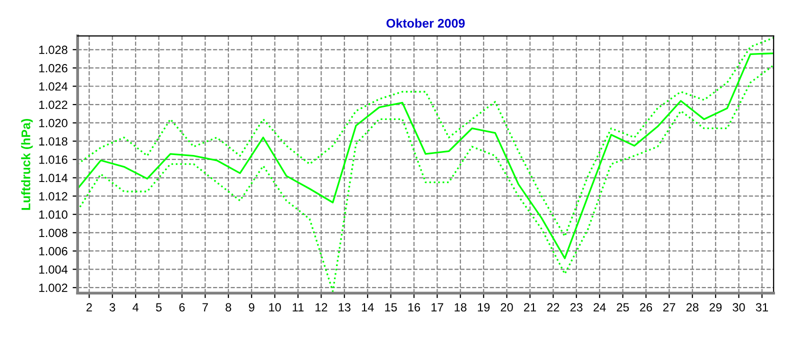 This screenshot has height=342, width=800. Describe the element at coordinates (600, 307) in the screenshot. I see `x-tick-label: 24` at that location.